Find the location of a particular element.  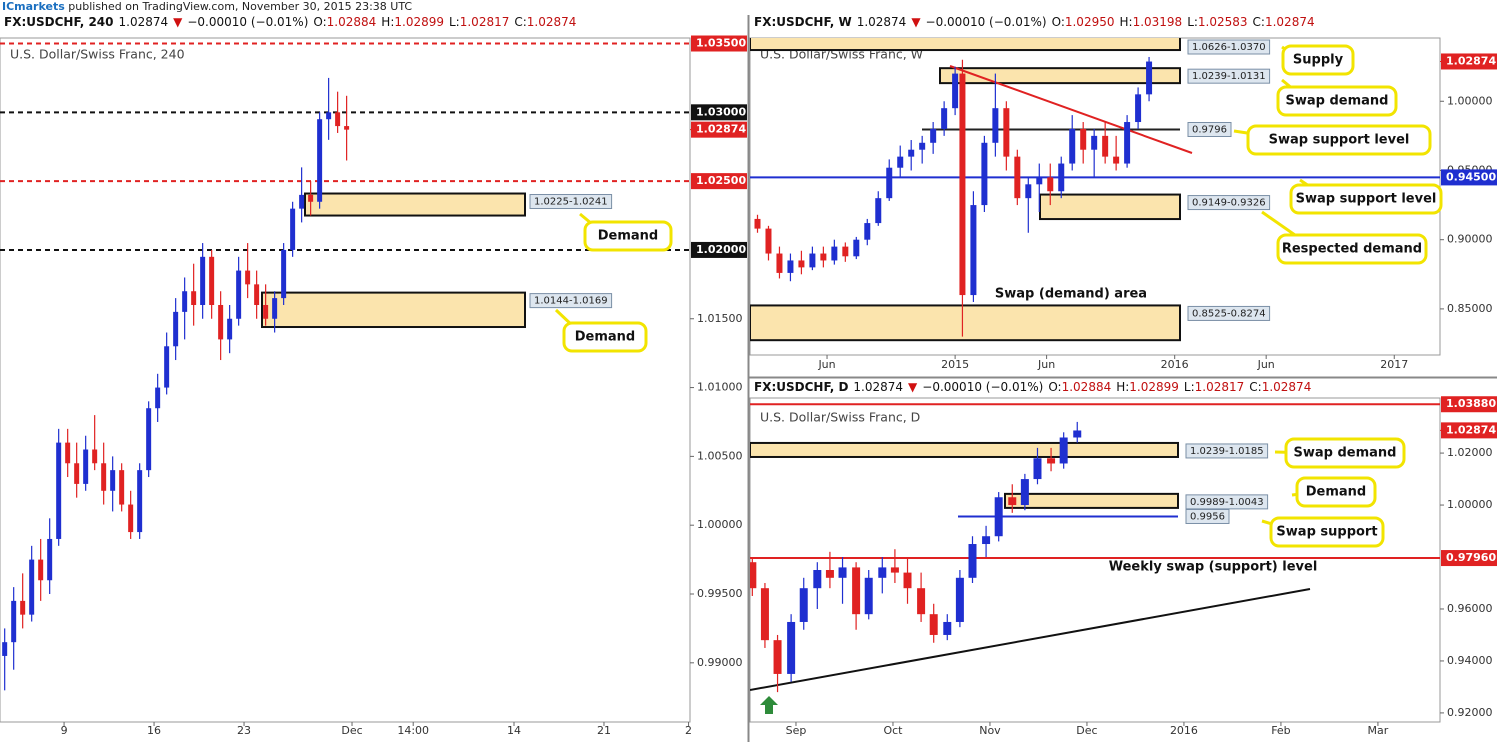

header-part: FX:USDCHF, 240 is located at coordinates (59, 22).